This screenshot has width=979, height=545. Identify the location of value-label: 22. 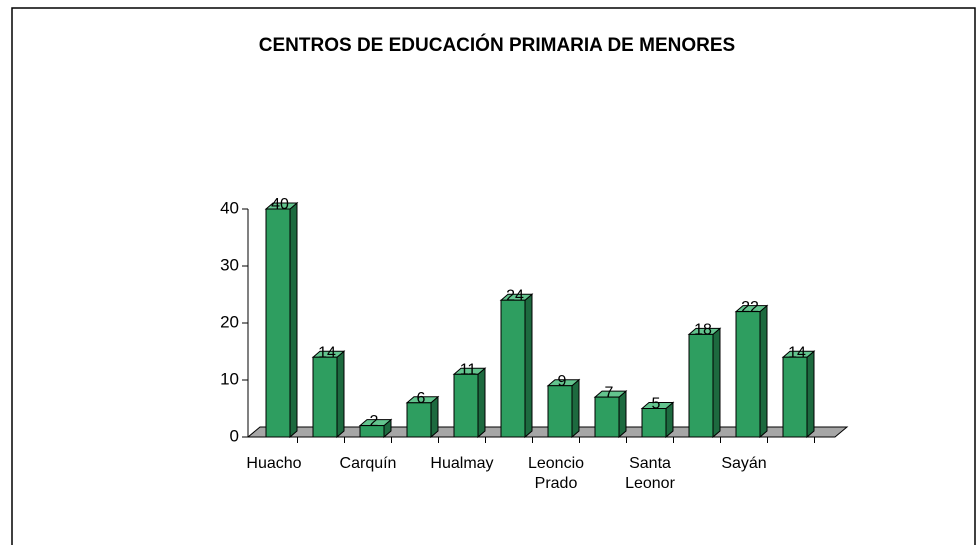
(750, 307).